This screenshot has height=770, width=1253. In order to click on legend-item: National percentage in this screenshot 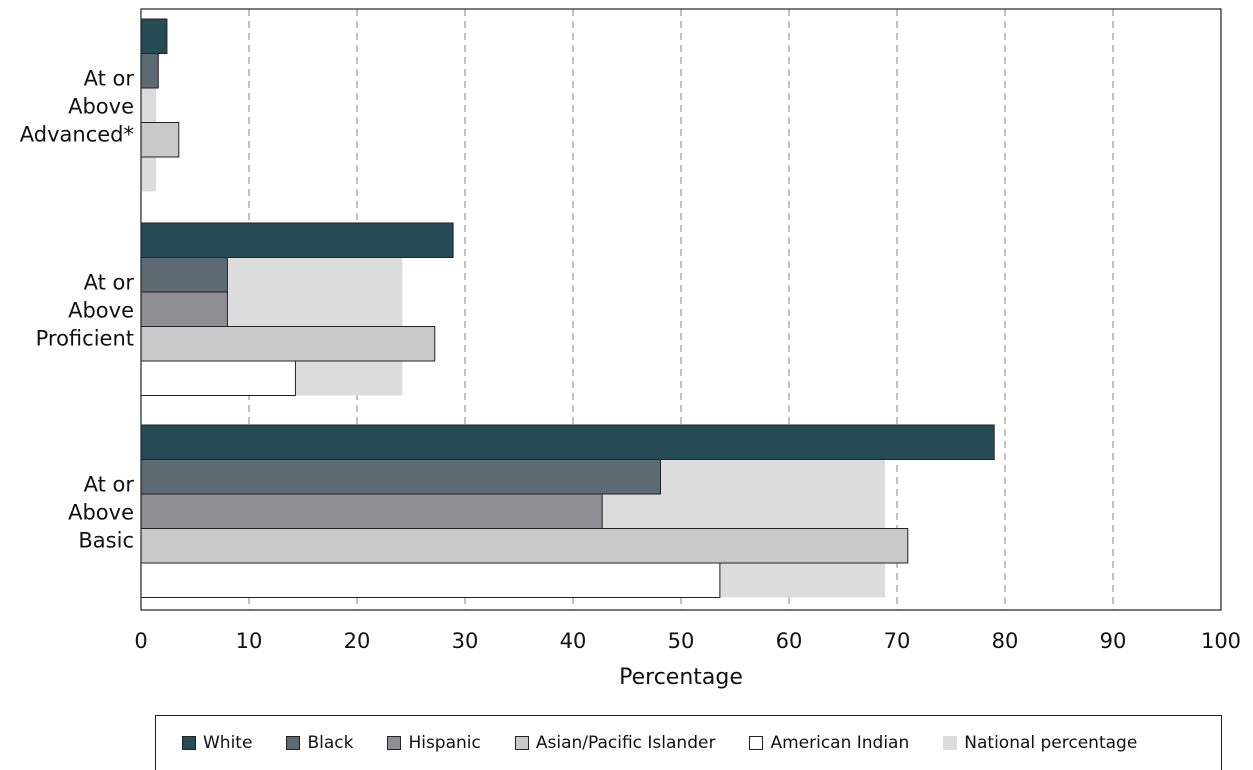, I will do `click(1040, 743)`.